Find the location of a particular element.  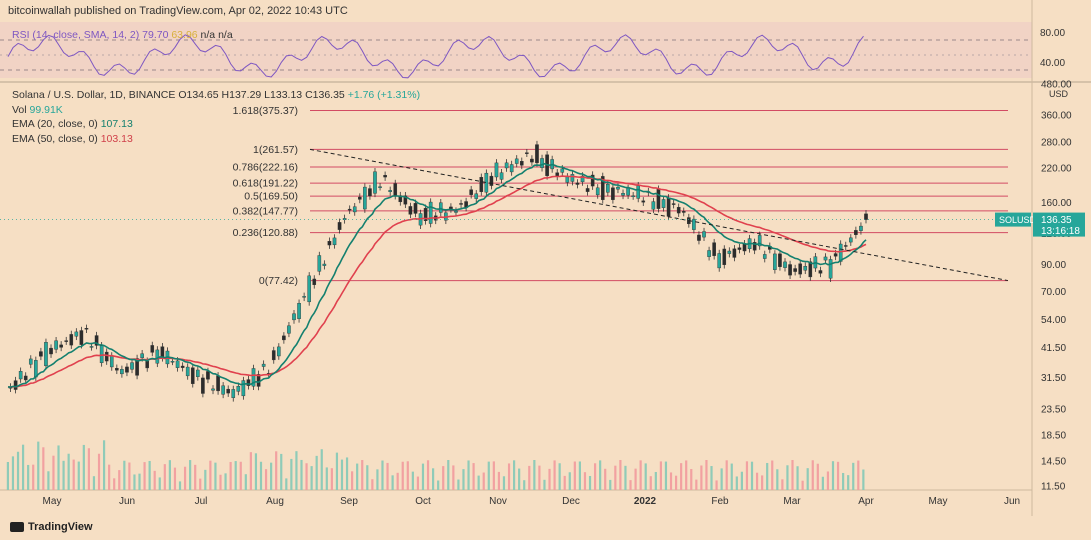

price-tick-label: 280.00 is located at coordinates (1056, 143).